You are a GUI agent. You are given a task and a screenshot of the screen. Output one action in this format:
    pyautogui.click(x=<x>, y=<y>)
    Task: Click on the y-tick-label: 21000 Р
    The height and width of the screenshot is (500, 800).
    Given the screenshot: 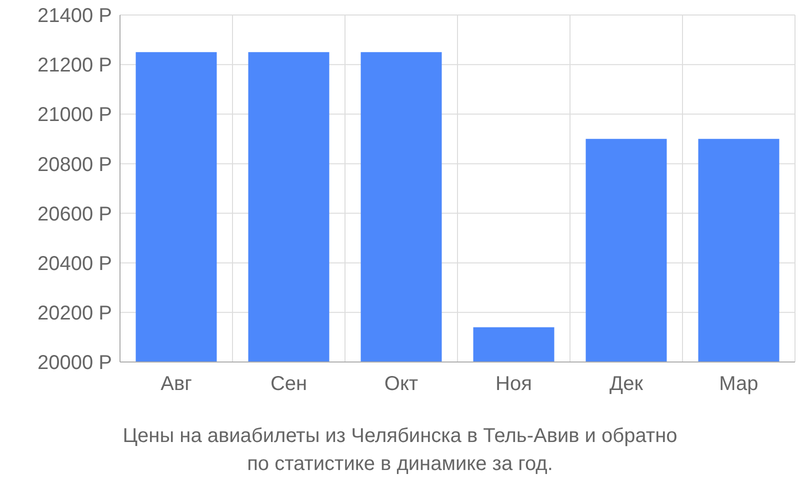 What is the action you would take?
    pyautogui.click(x=74, y=115)
    